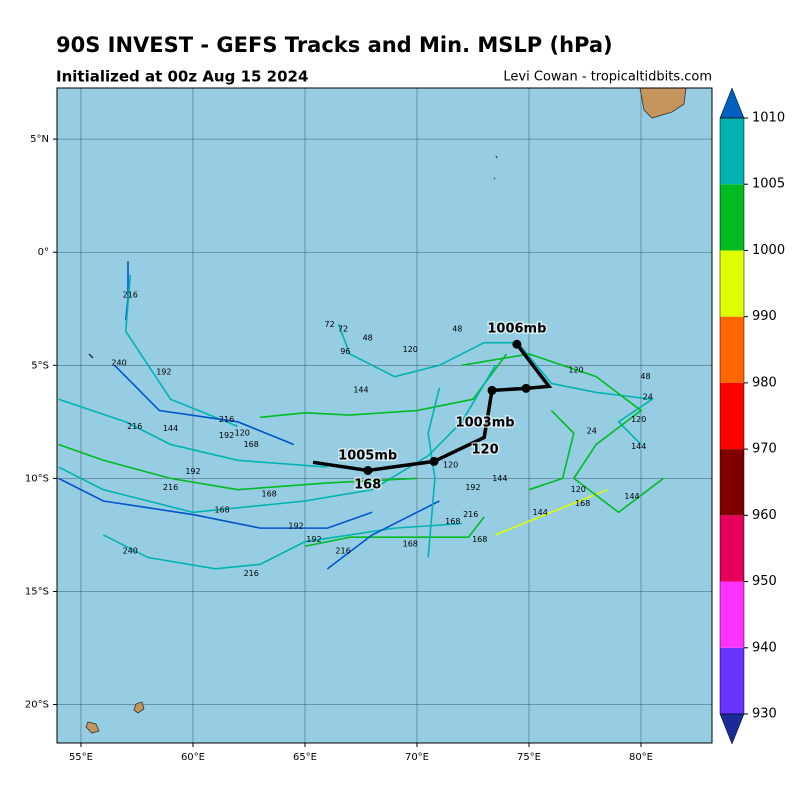  I want to click on lat-tick-label: 15°S, so click(37, 591).